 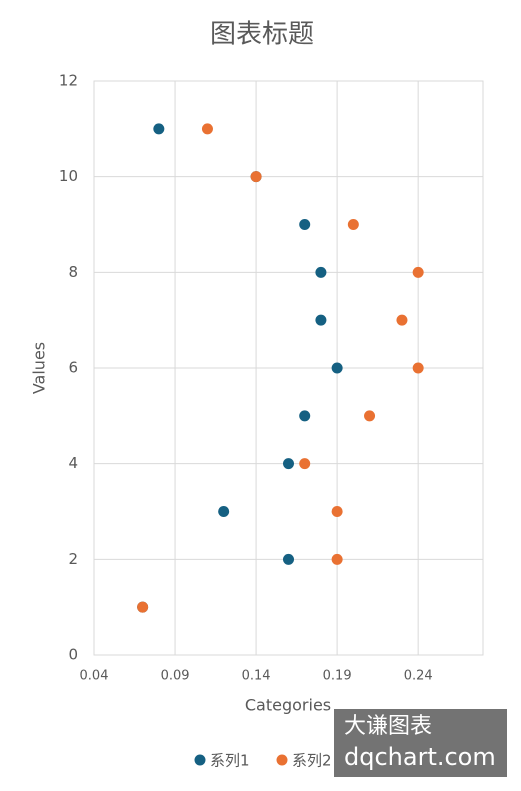 What do you see at coordinates (230, 761) in the screenshot?
I see `legend-label: 系列1` at bounding box center [230, 761].